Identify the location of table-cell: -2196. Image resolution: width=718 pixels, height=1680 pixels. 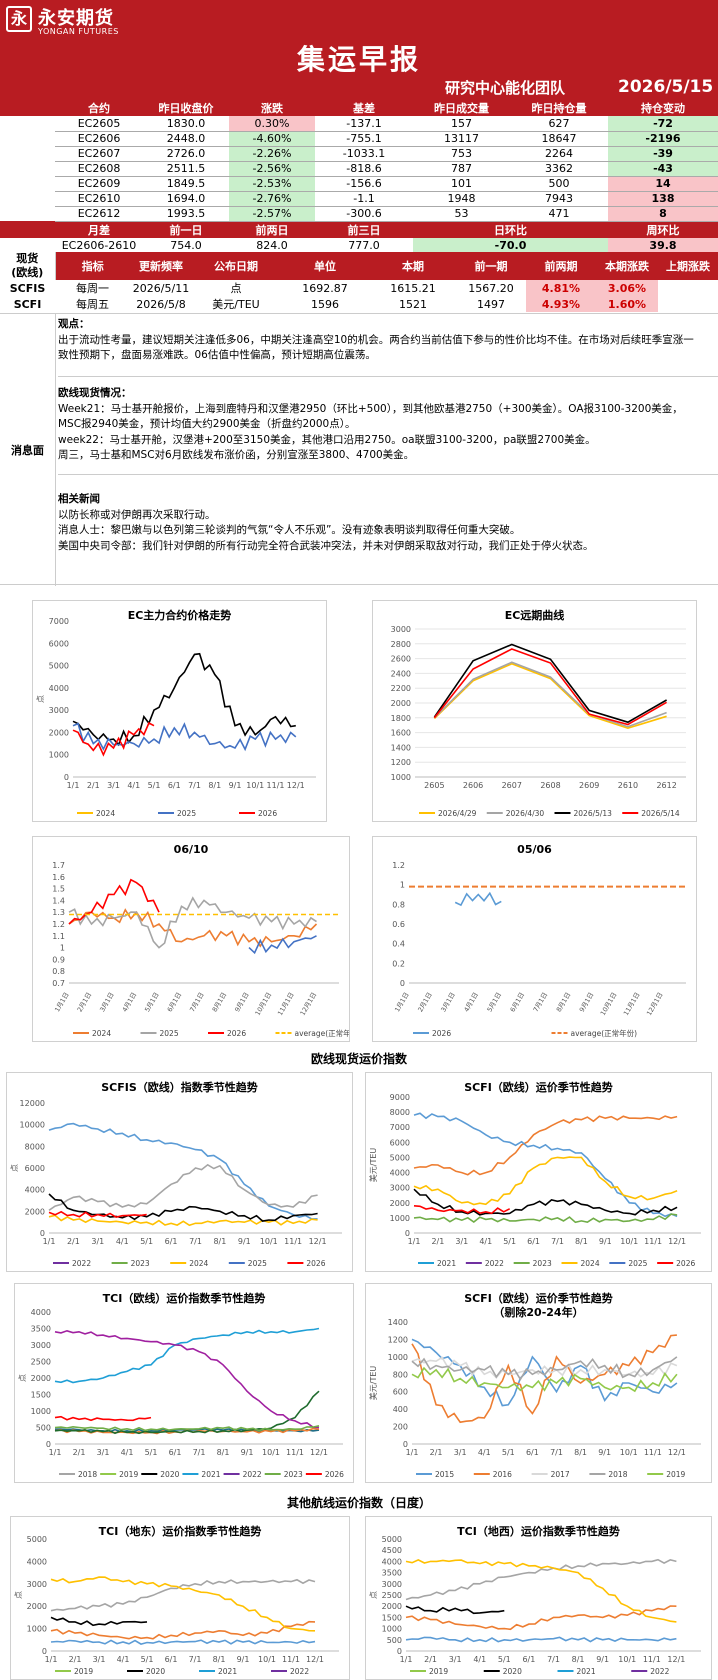
(663, 139).